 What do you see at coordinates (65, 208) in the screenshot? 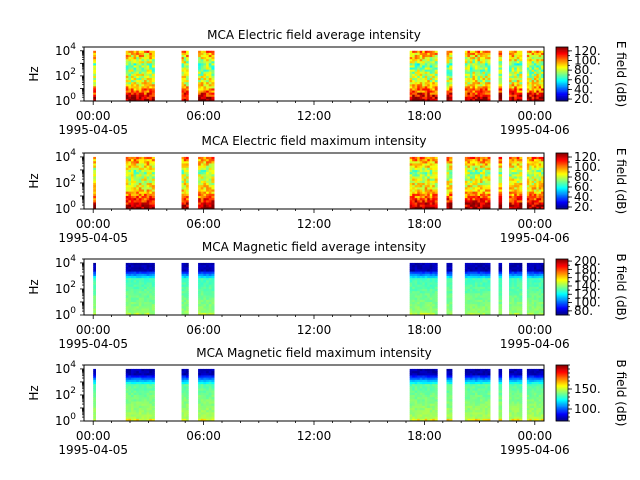
I see `y-tick-label: 100` at bounding box center [65, 208].